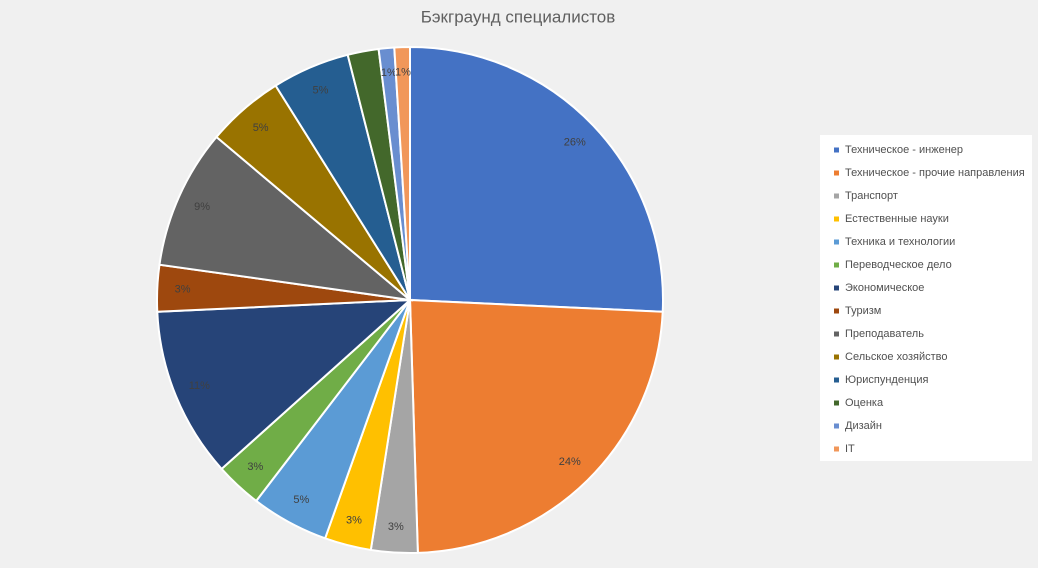 This screenshot has width=1038, height=568. What do you see at coordinates (575, 143) in the screenshot?
I see `data-label: 26%` at bounding box center [575, 143].